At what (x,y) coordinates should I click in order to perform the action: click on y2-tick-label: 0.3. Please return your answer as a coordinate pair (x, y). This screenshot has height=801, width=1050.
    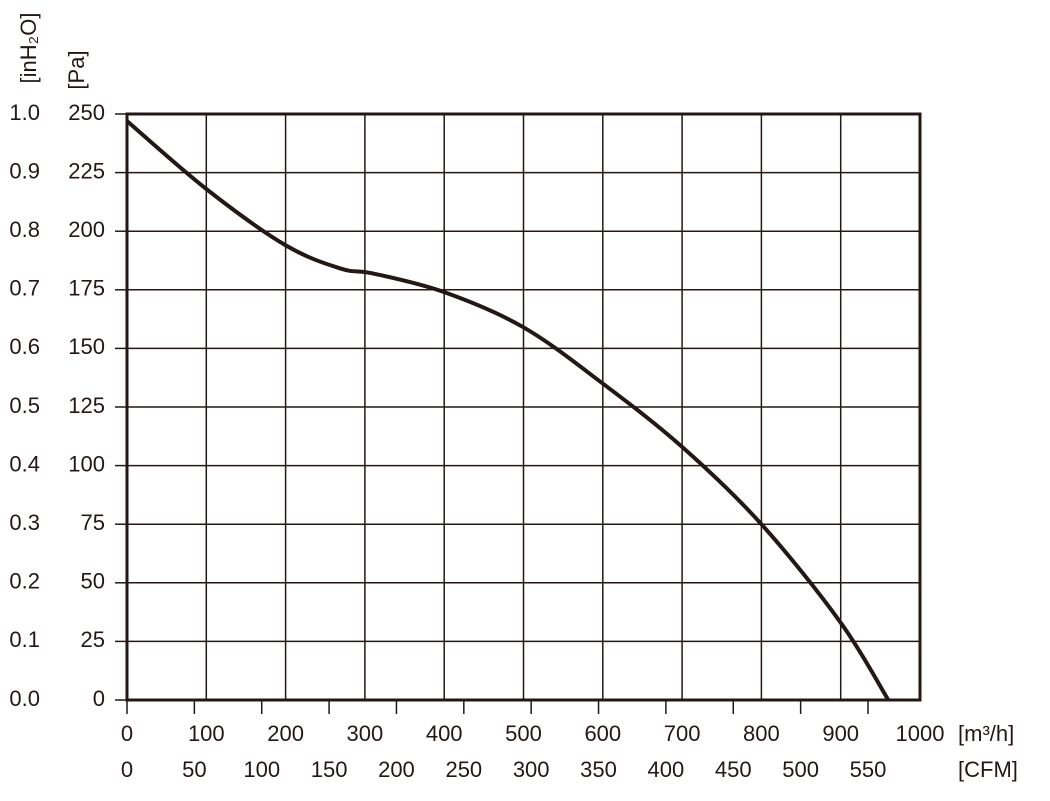
    Looking at the image, I should click on (24, 522).